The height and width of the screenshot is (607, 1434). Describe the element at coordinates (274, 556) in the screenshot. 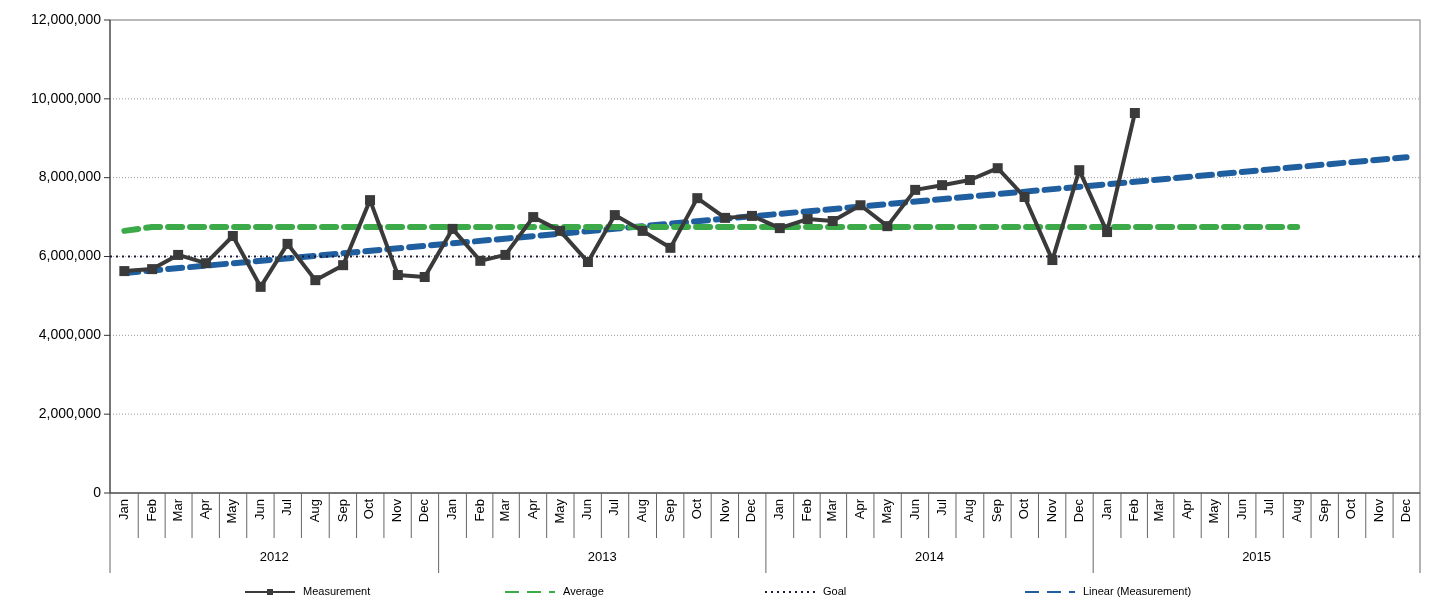

I see `text: 2012` at that location.